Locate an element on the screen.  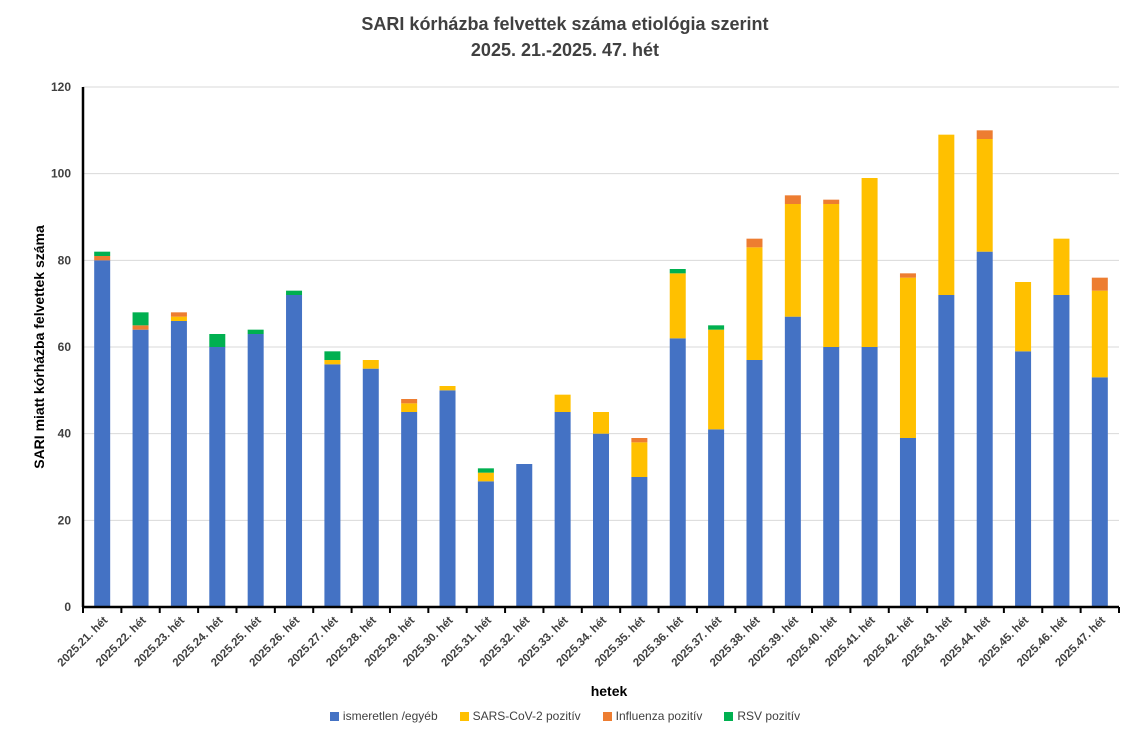
y-tick-label: 80 is located at coordinates (65, 260).